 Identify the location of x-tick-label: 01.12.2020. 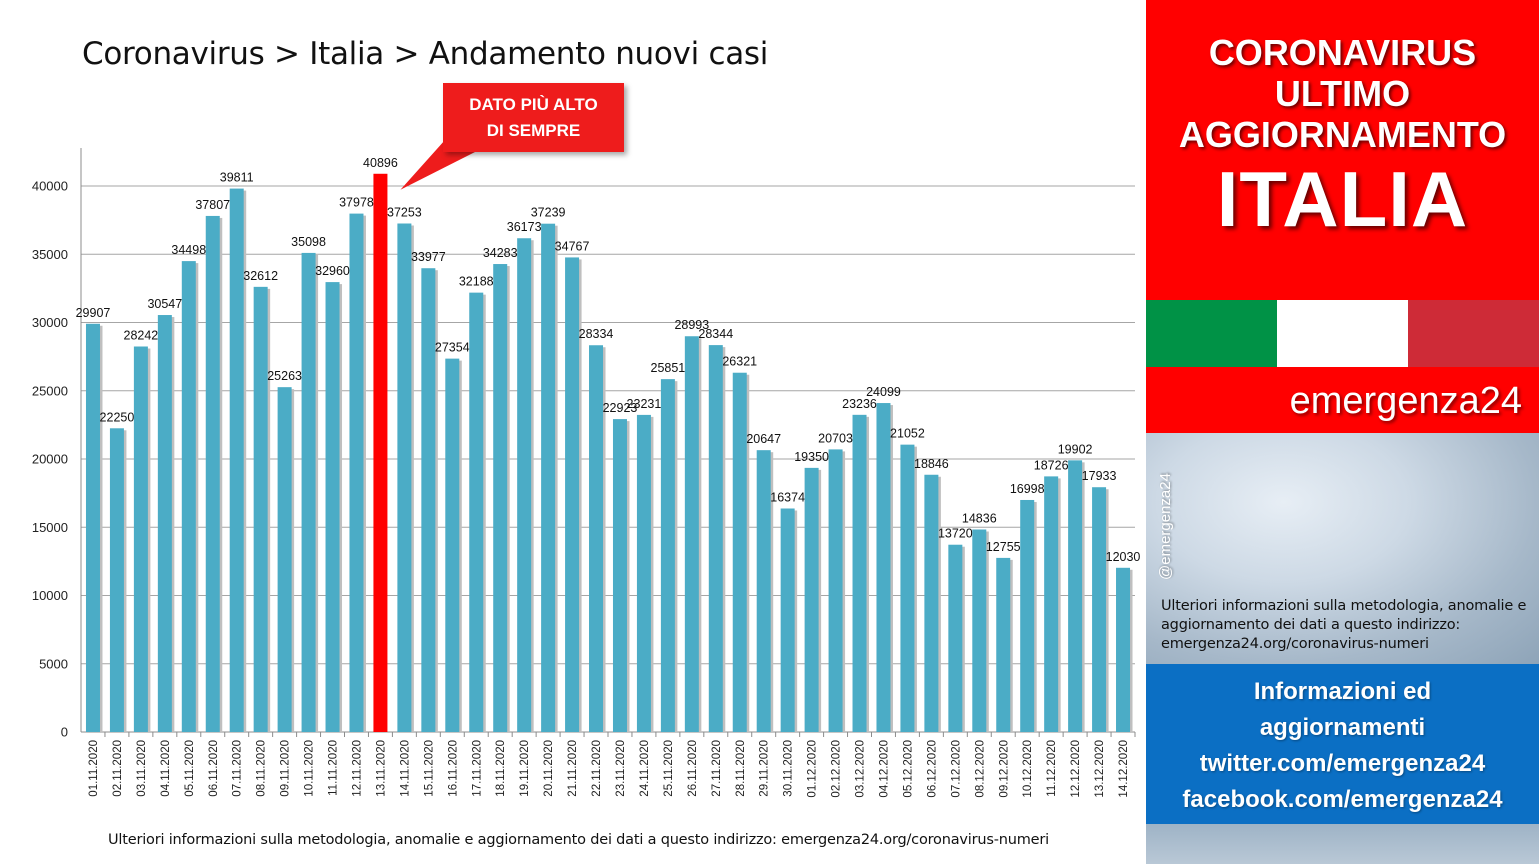
(813, 769).